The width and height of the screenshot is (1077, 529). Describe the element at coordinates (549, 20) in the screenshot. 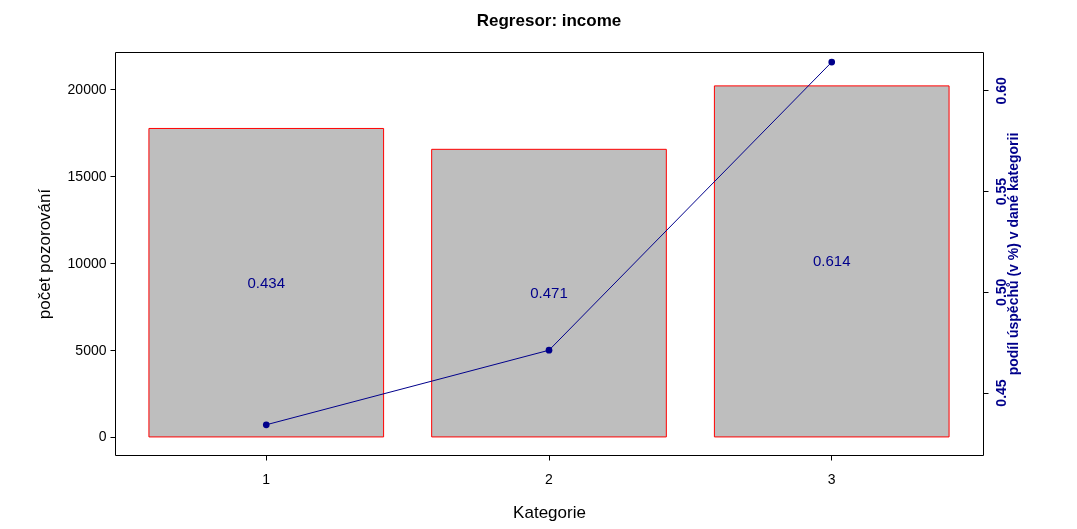

I see `chart-title: Regresor: income` at that location.